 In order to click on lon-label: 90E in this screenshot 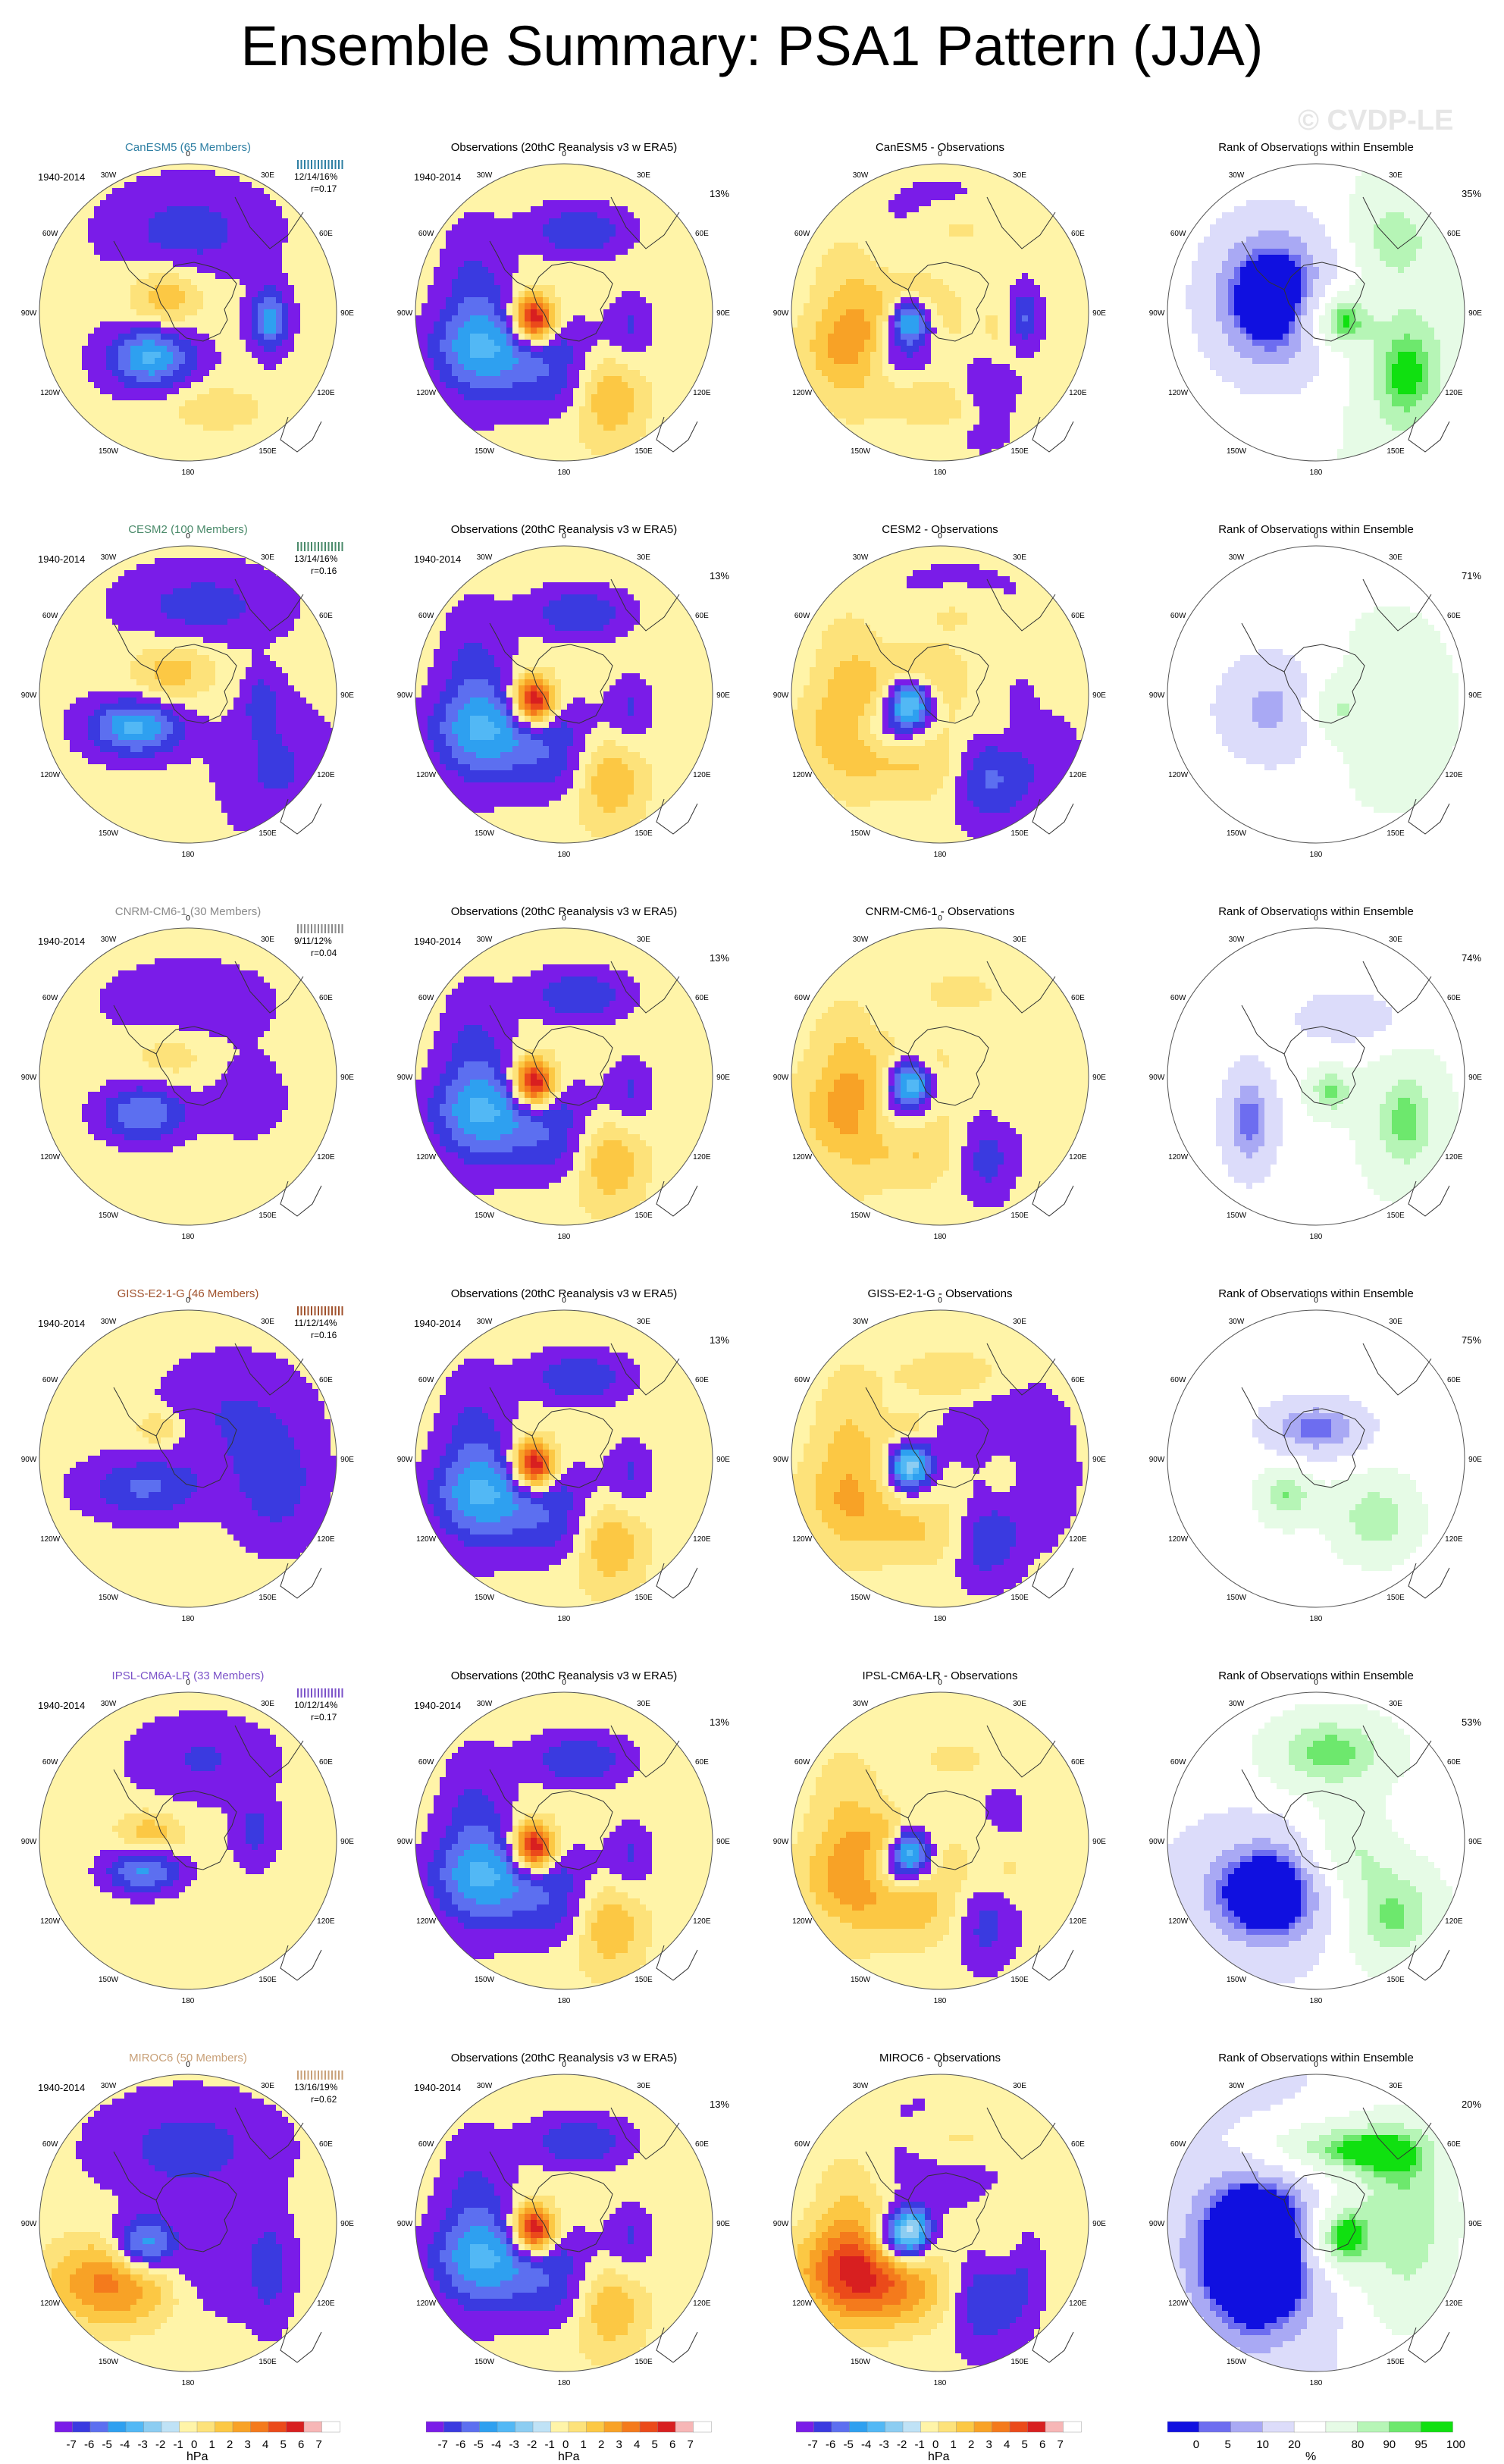, I will do `click(723, 313)`.